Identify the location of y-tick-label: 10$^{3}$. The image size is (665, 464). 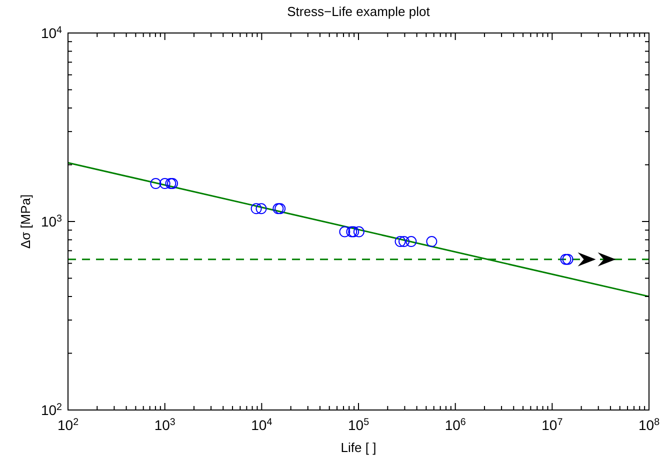
(51, 221).